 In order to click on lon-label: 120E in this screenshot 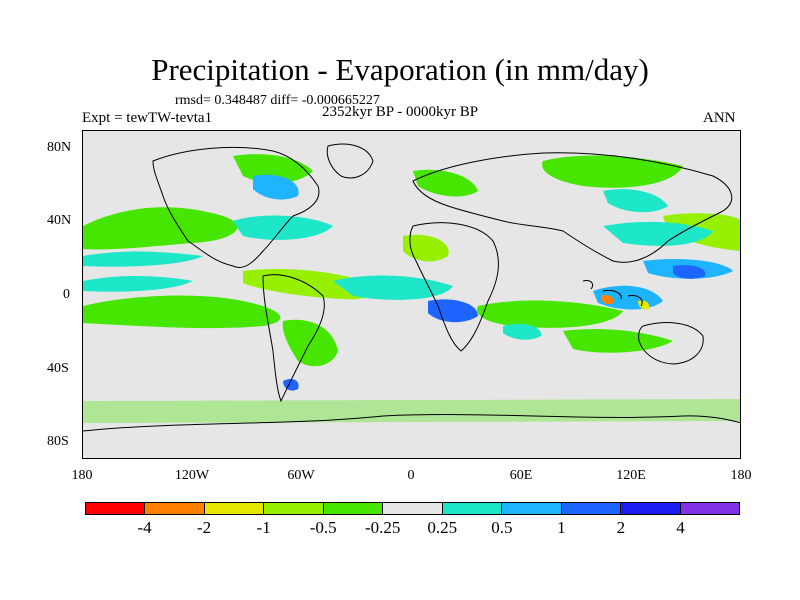, I will do `click(631, 475)`.